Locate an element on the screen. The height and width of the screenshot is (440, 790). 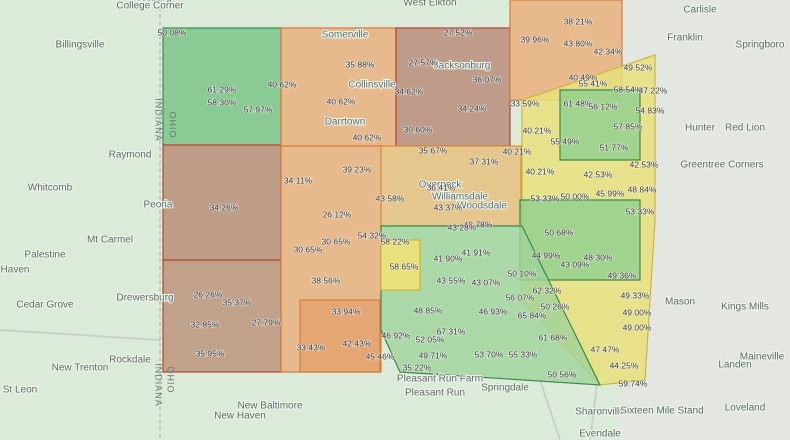
place-label: Haven is located at coordinates (15, 270).